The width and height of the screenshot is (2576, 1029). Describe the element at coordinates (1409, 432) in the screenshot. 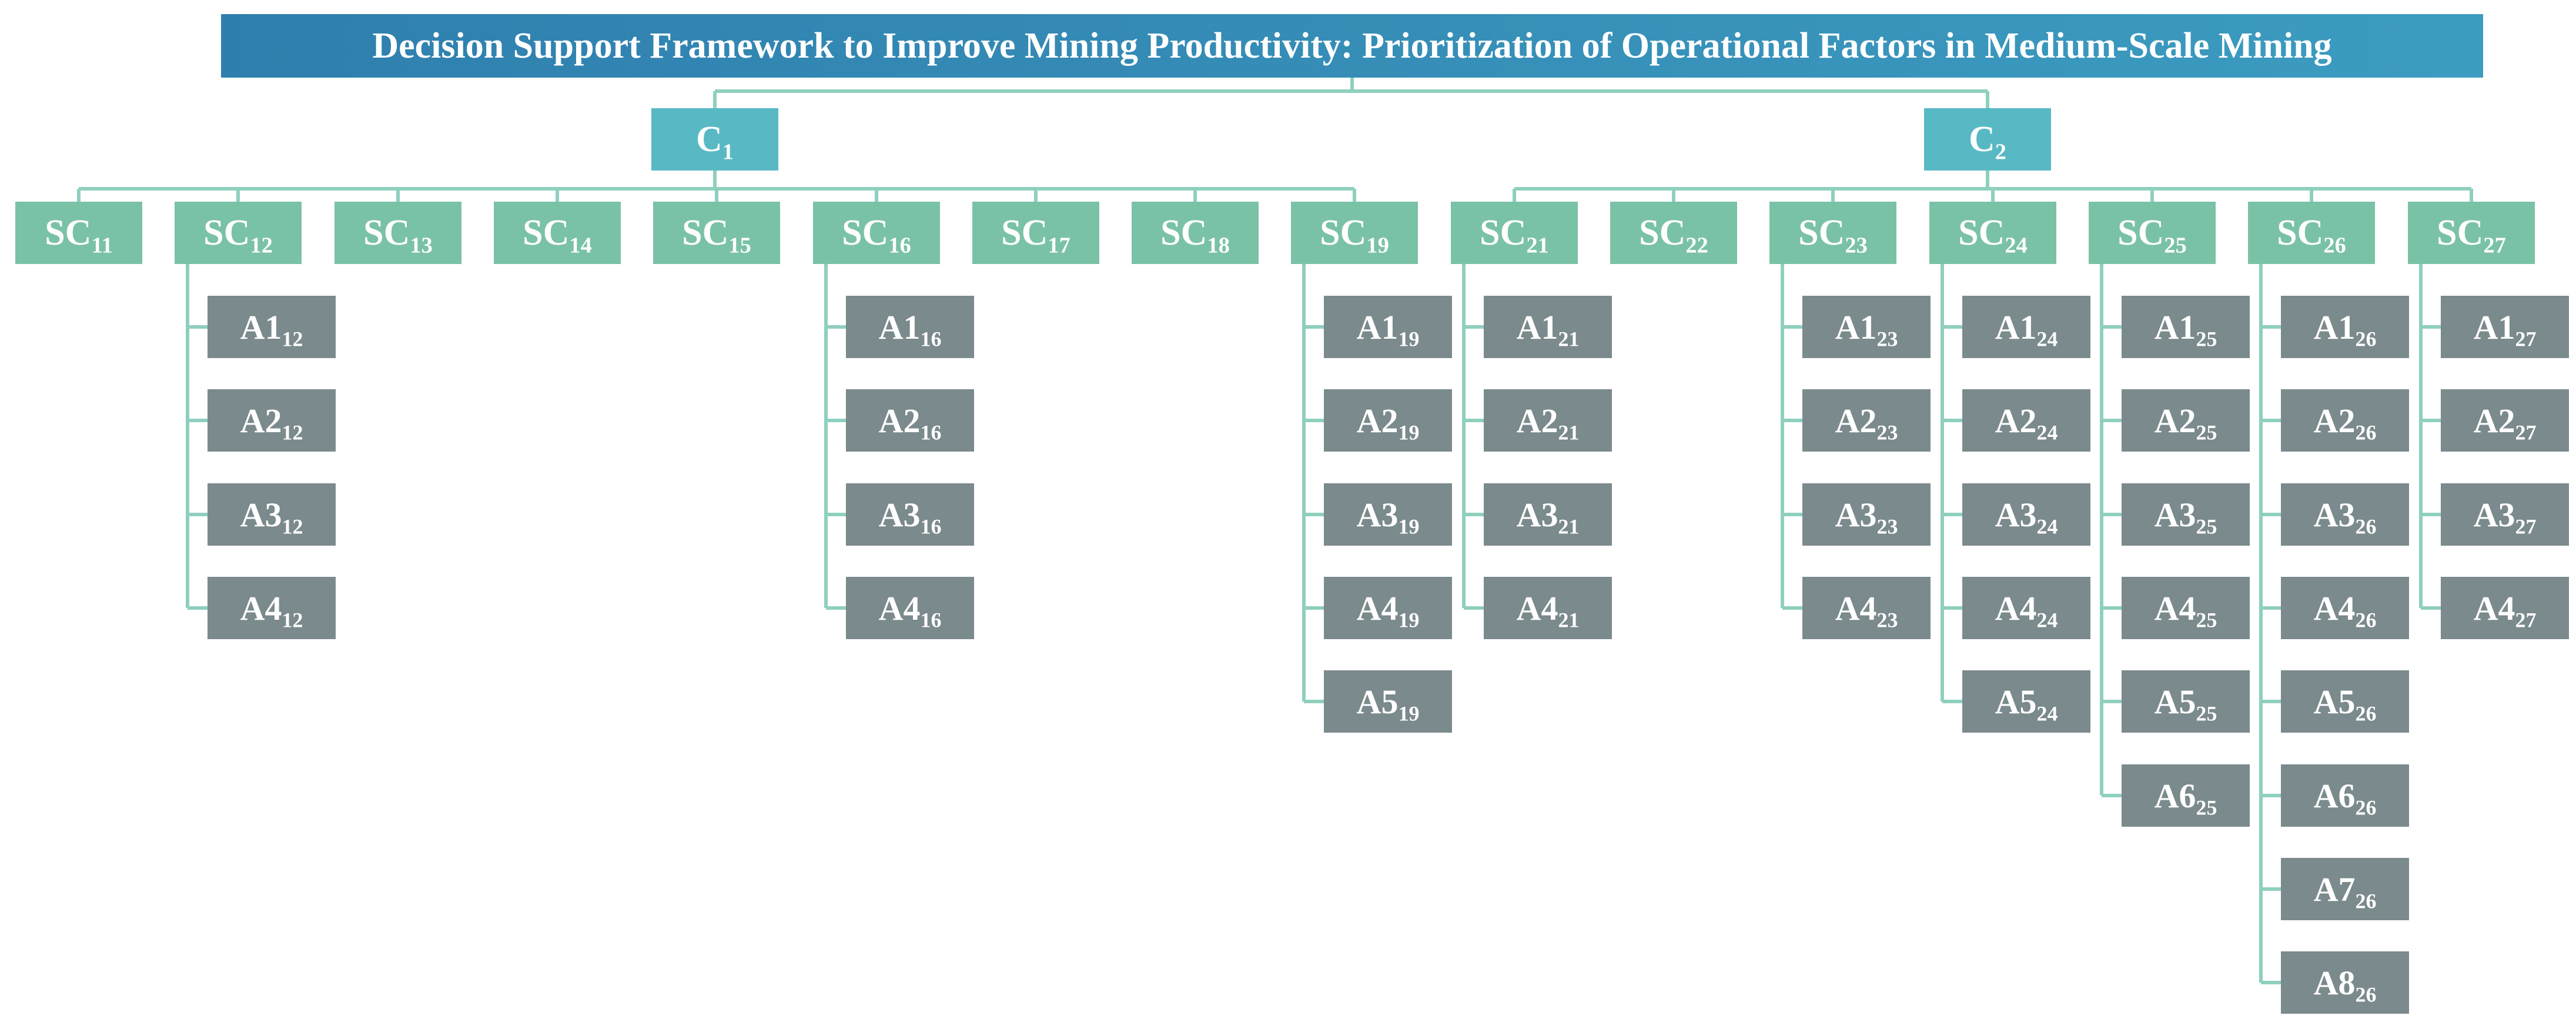

I see `alternative-a2-19-subscript: 19` at that location.